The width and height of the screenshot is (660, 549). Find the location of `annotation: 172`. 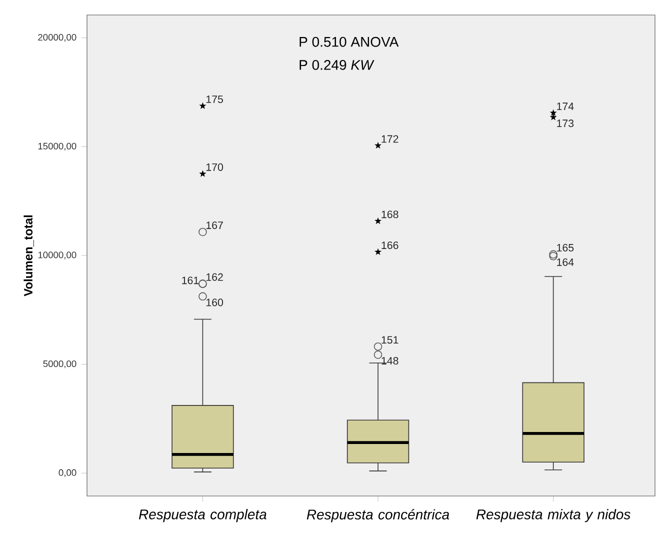

annotation: 172 is located at coordinates (390, 139).